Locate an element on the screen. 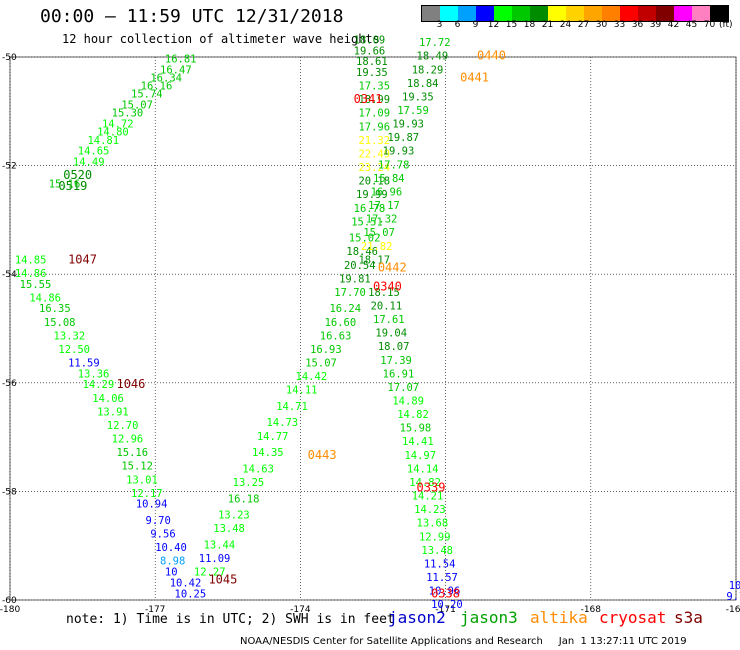 The width and height of the screenshot is (740, 650). swh-label: 19.99 is located at coordinates (372, 195).